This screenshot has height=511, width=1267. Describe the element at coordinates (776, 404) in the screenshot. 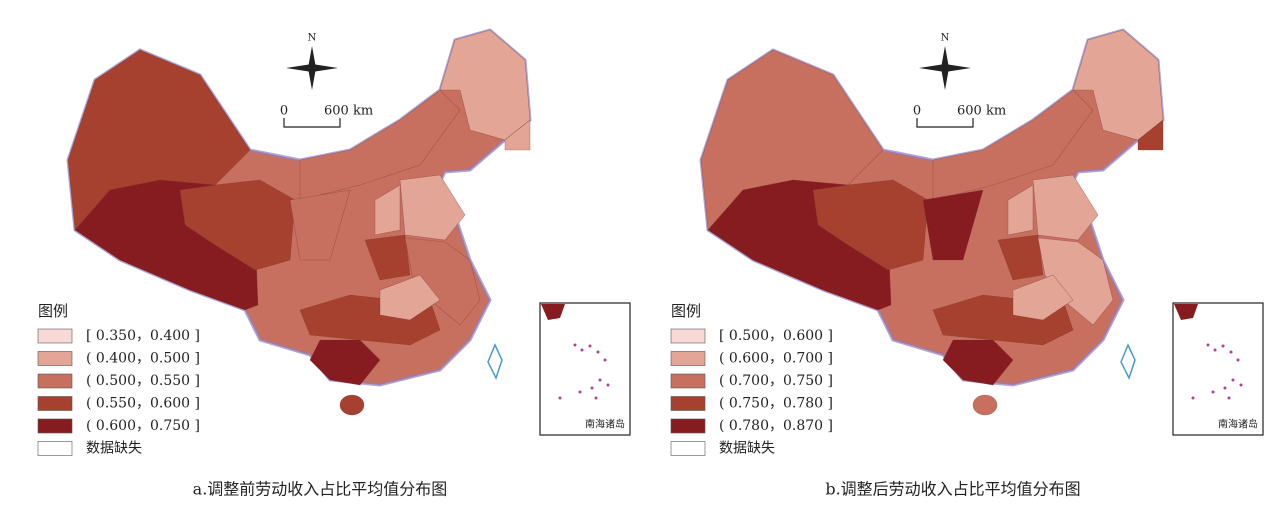

I see `legend-label: ( 0.750，0.780 ]` at that location.